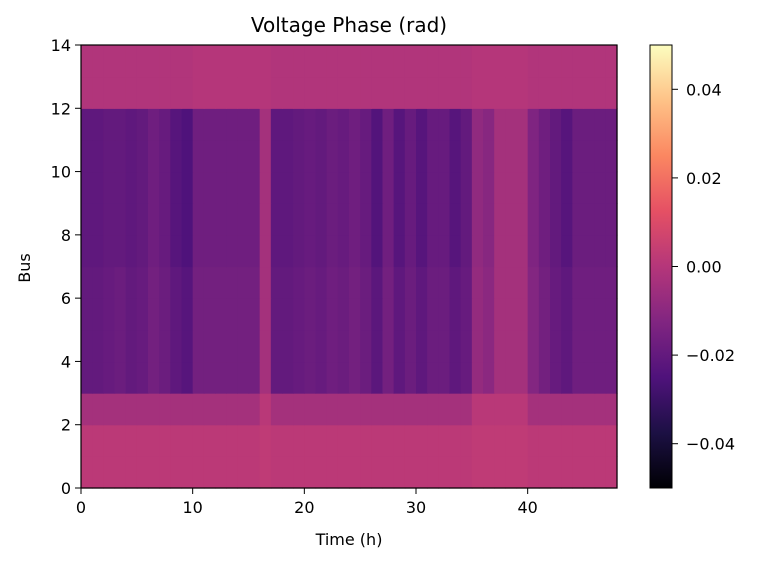 Image resolution: width=761 pixels, height=563 pixels. What do you see at coordinates (527, 507) in the screenshot?
I see `x-tick-label: 40` at bounding box center [527, 507].